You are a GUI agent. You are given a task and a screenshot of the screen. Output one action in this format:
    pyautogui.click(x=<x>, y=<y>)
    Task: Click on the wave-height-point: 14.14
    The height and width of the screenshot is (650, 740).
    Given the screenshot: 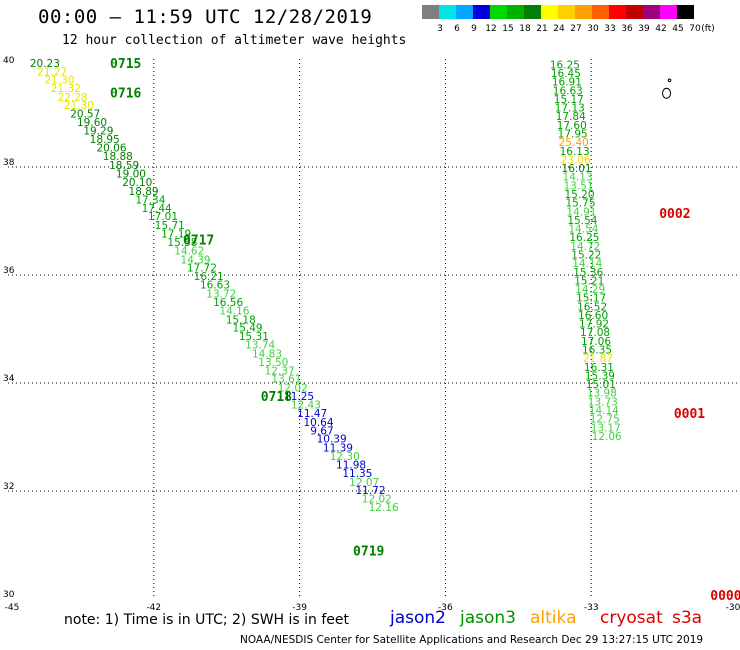 What is the action you would take?
    pyautogui.click(x=604, y=411)
    